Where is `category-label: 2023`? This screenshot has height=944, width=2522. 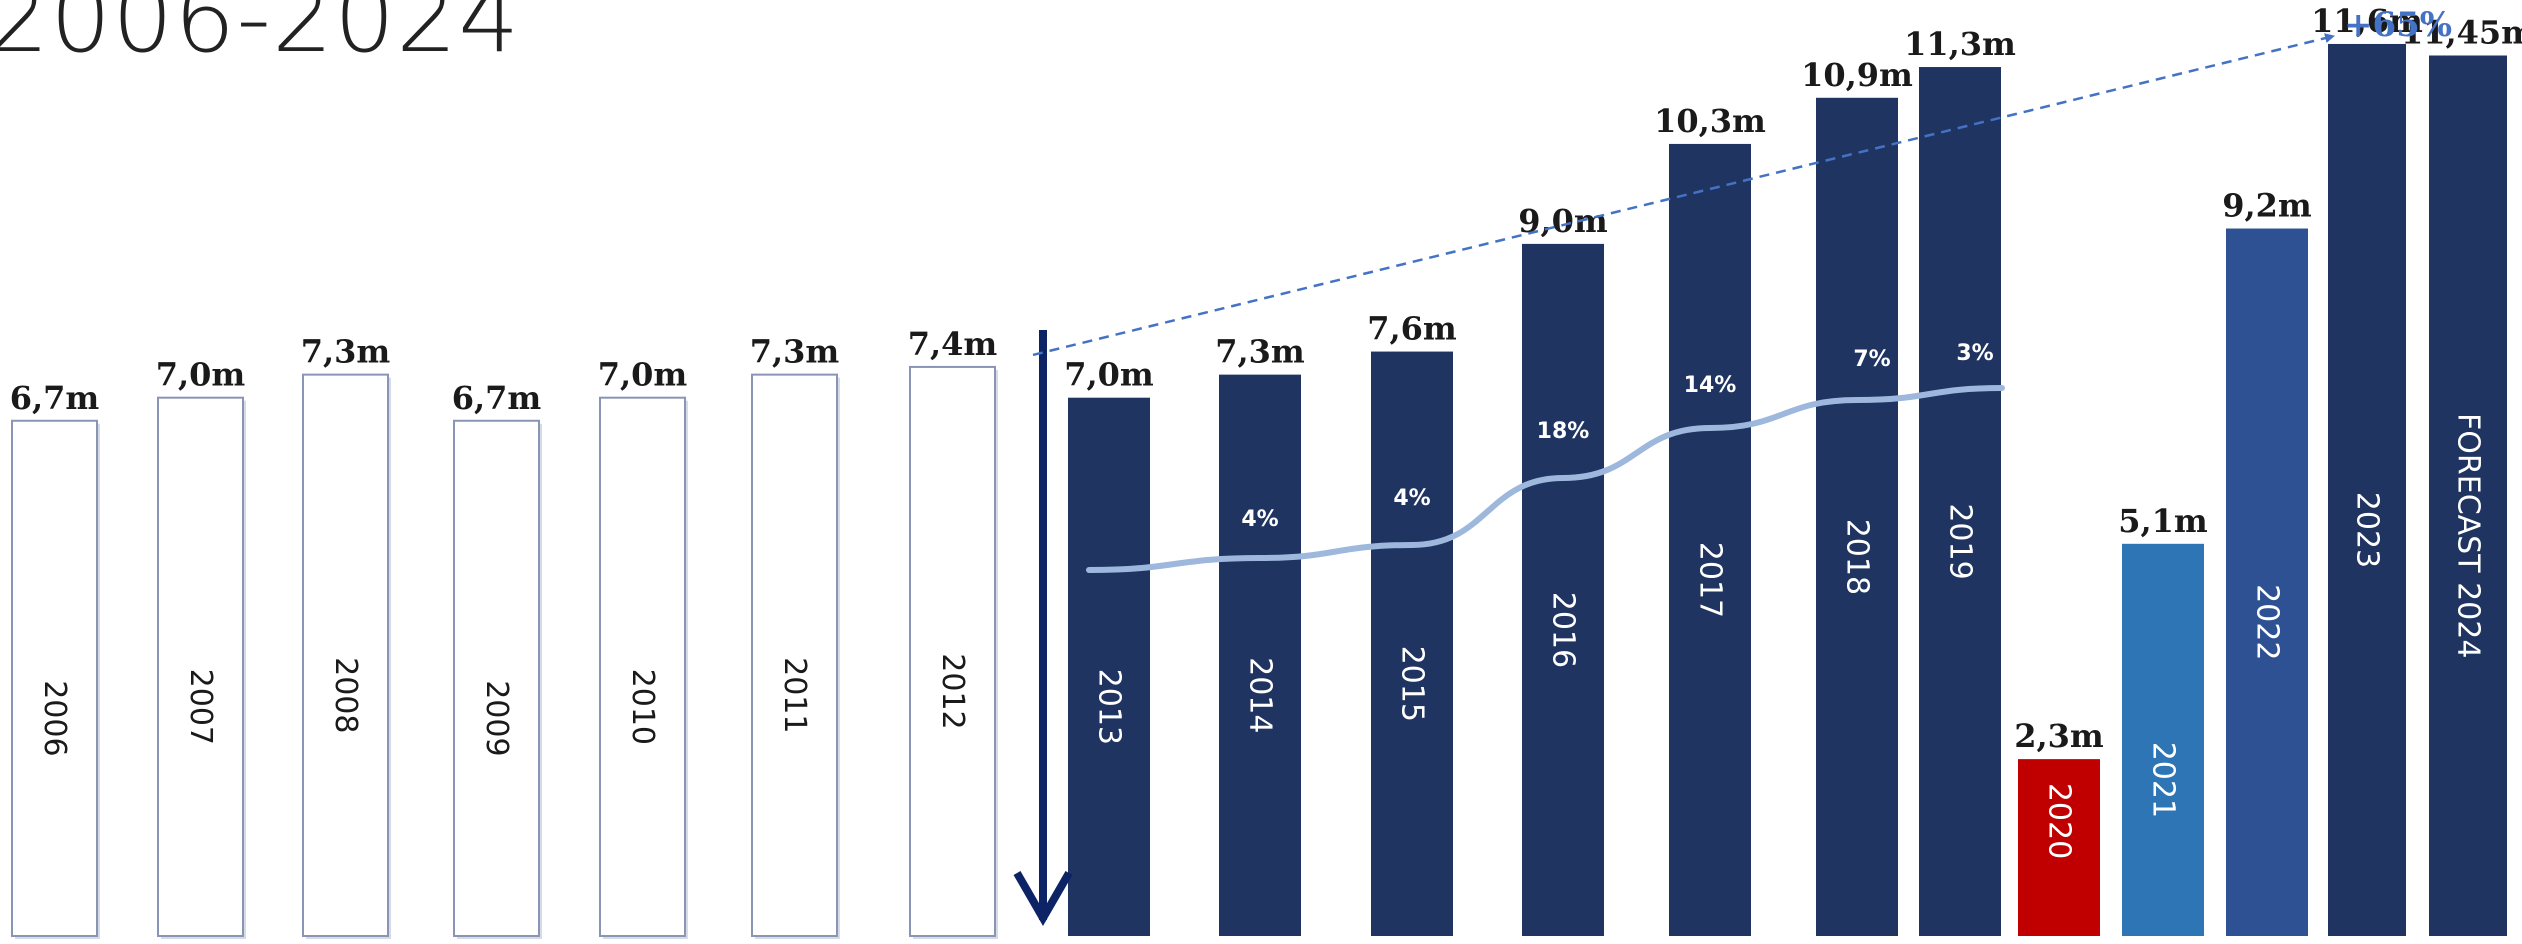
category-label: 2023 is located at coordinates (2367, 530).